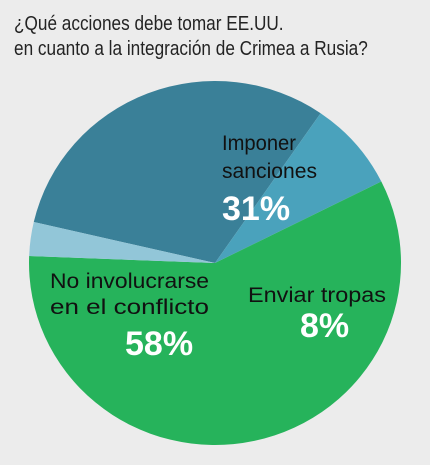 This screenshot has width=430, height=465. I want to click on pie-label-1-line-0: Enviar tropas, so click(317, 295).